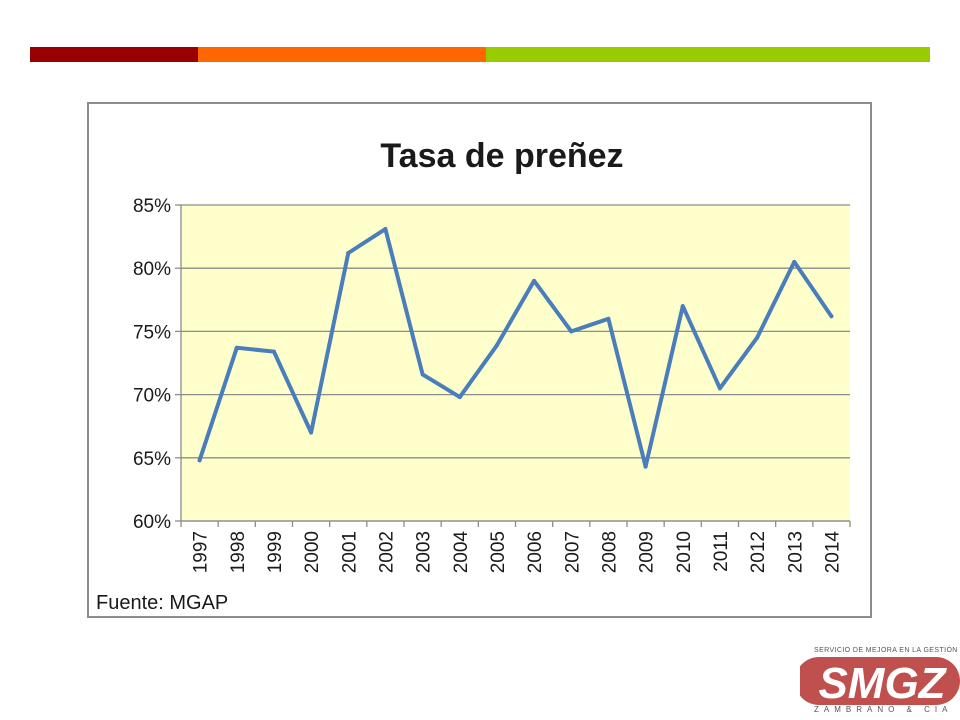 The image size is (960, 720). What do you see at coordinates (152, 459) in the screenshot?
I see `y-tick-label: 65%` at bounding box center [152, 459].